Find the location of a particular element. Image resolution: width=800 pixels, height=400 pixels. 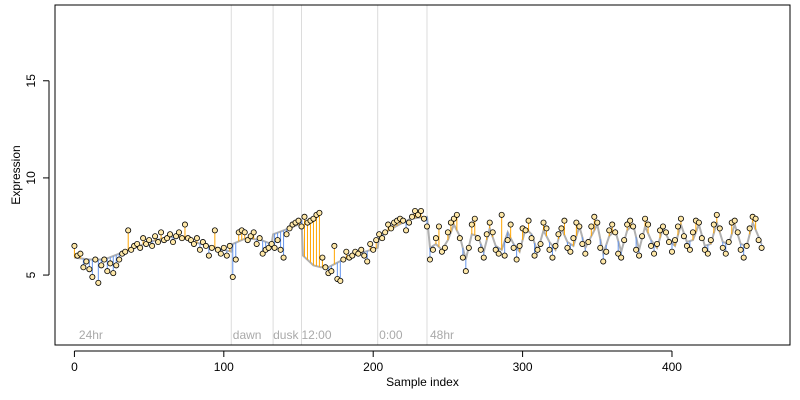

y-tick-label: 10 is located at coordinates (31, 178).